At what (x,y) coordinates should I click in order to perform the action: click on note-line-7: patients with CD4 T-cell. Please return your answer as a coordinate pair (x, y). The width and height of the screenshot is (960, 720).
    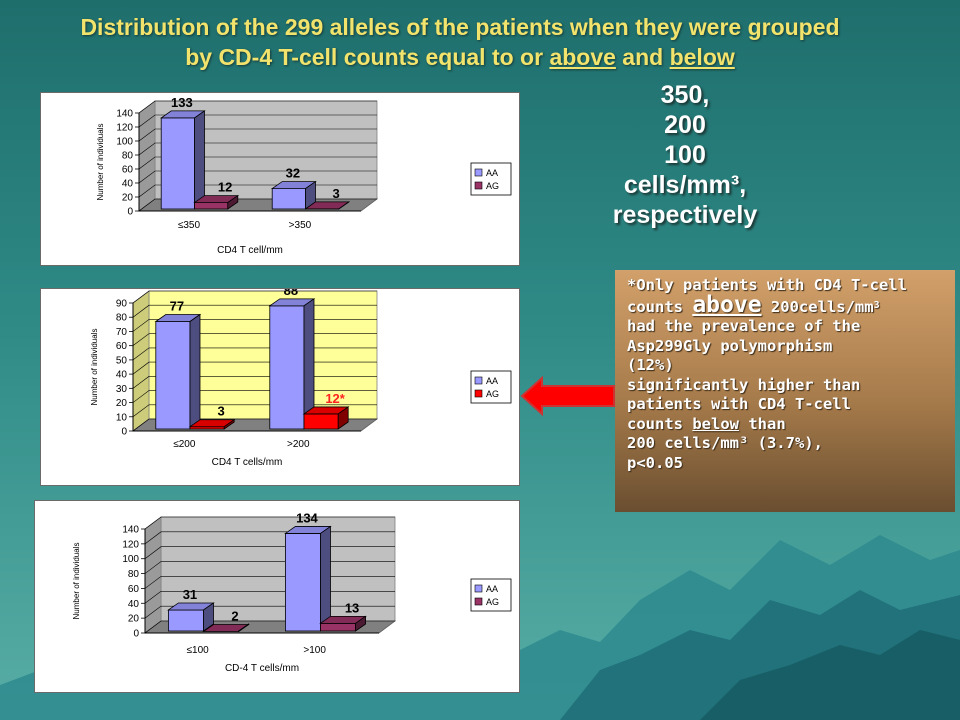
    Looking at the image, I should click on (739, 404).